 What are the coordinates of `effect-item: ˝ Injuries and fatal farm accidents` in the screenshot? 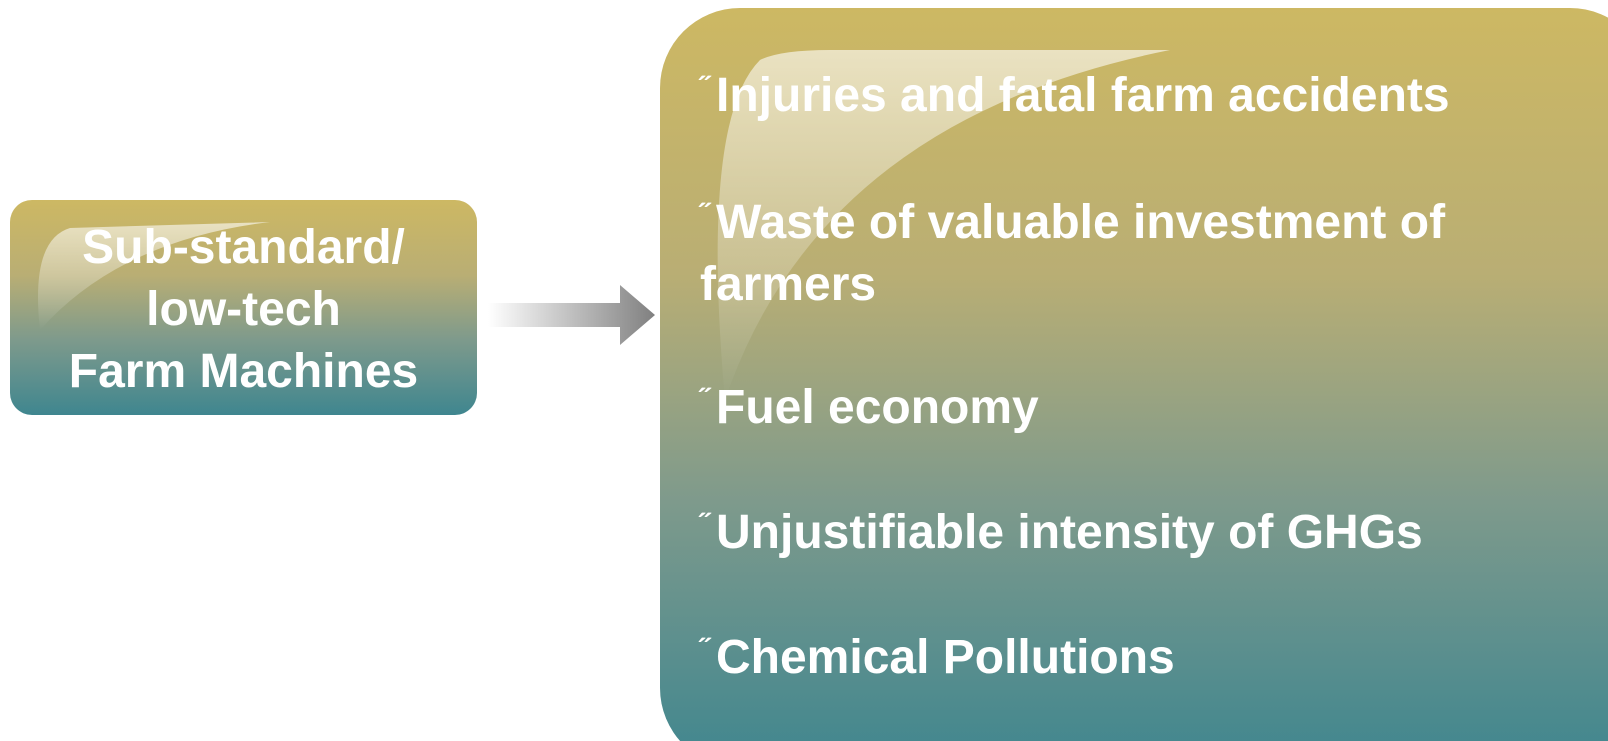 It's located at (1120, 92).